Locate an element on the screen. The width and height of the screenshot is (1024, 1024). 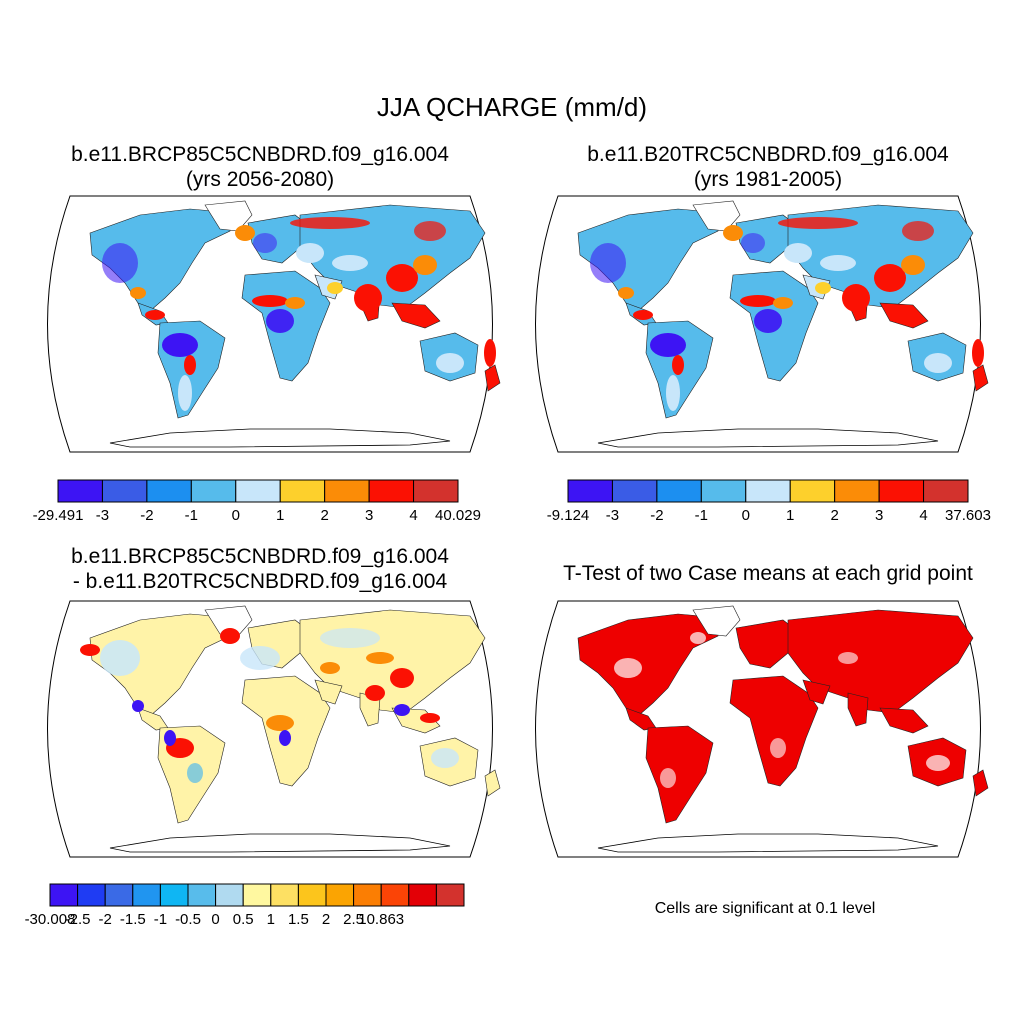
continent-arabia is located at coordinates (816, 692).